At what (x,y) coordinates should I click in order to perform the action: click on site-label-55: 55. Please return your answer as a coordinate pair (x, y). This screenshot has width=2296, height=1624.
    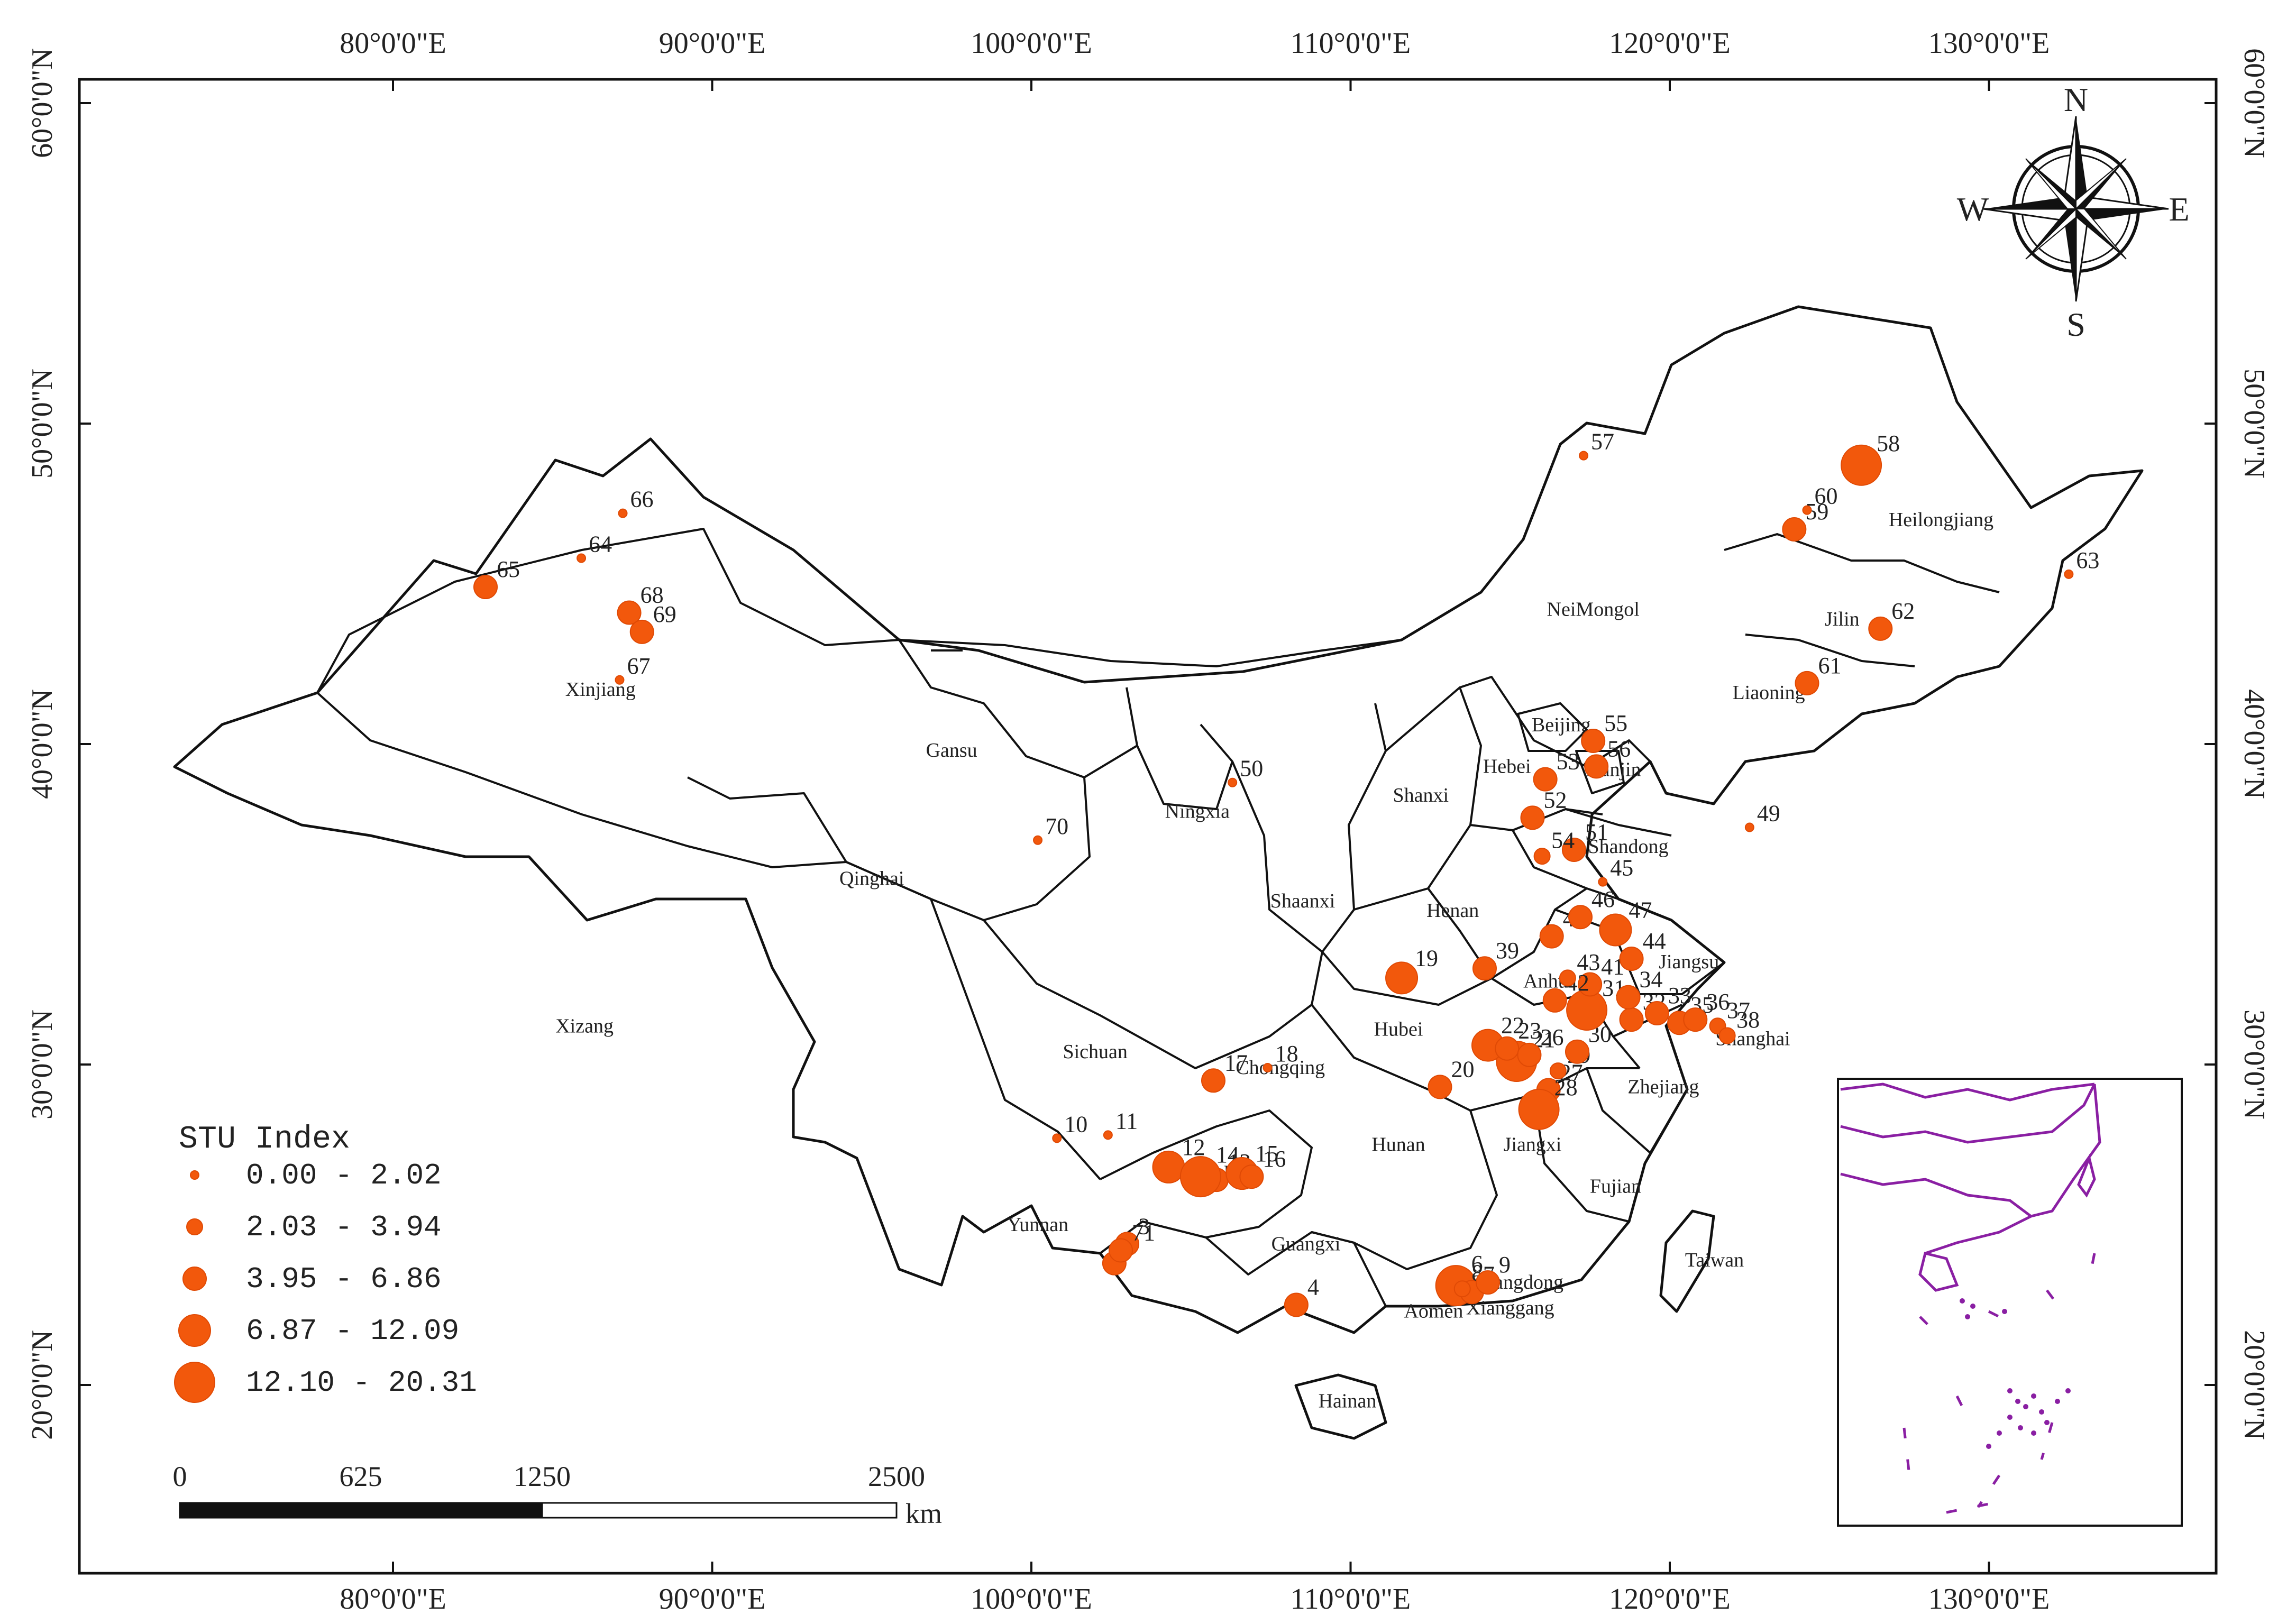
    Looking at the image, I should click on (1615, 723).